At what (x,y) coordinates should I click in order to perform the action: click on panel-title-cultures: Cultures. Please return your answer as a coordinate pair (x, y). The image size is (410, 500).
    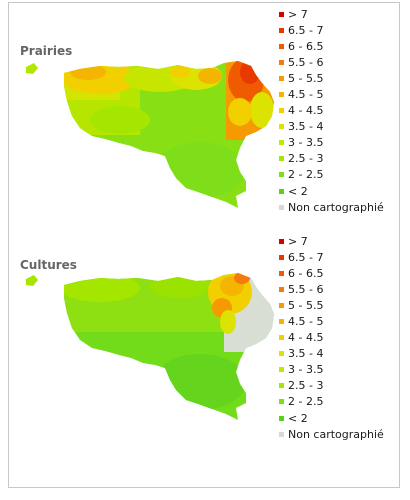
    Looking at the image, I should click on (48, 265).